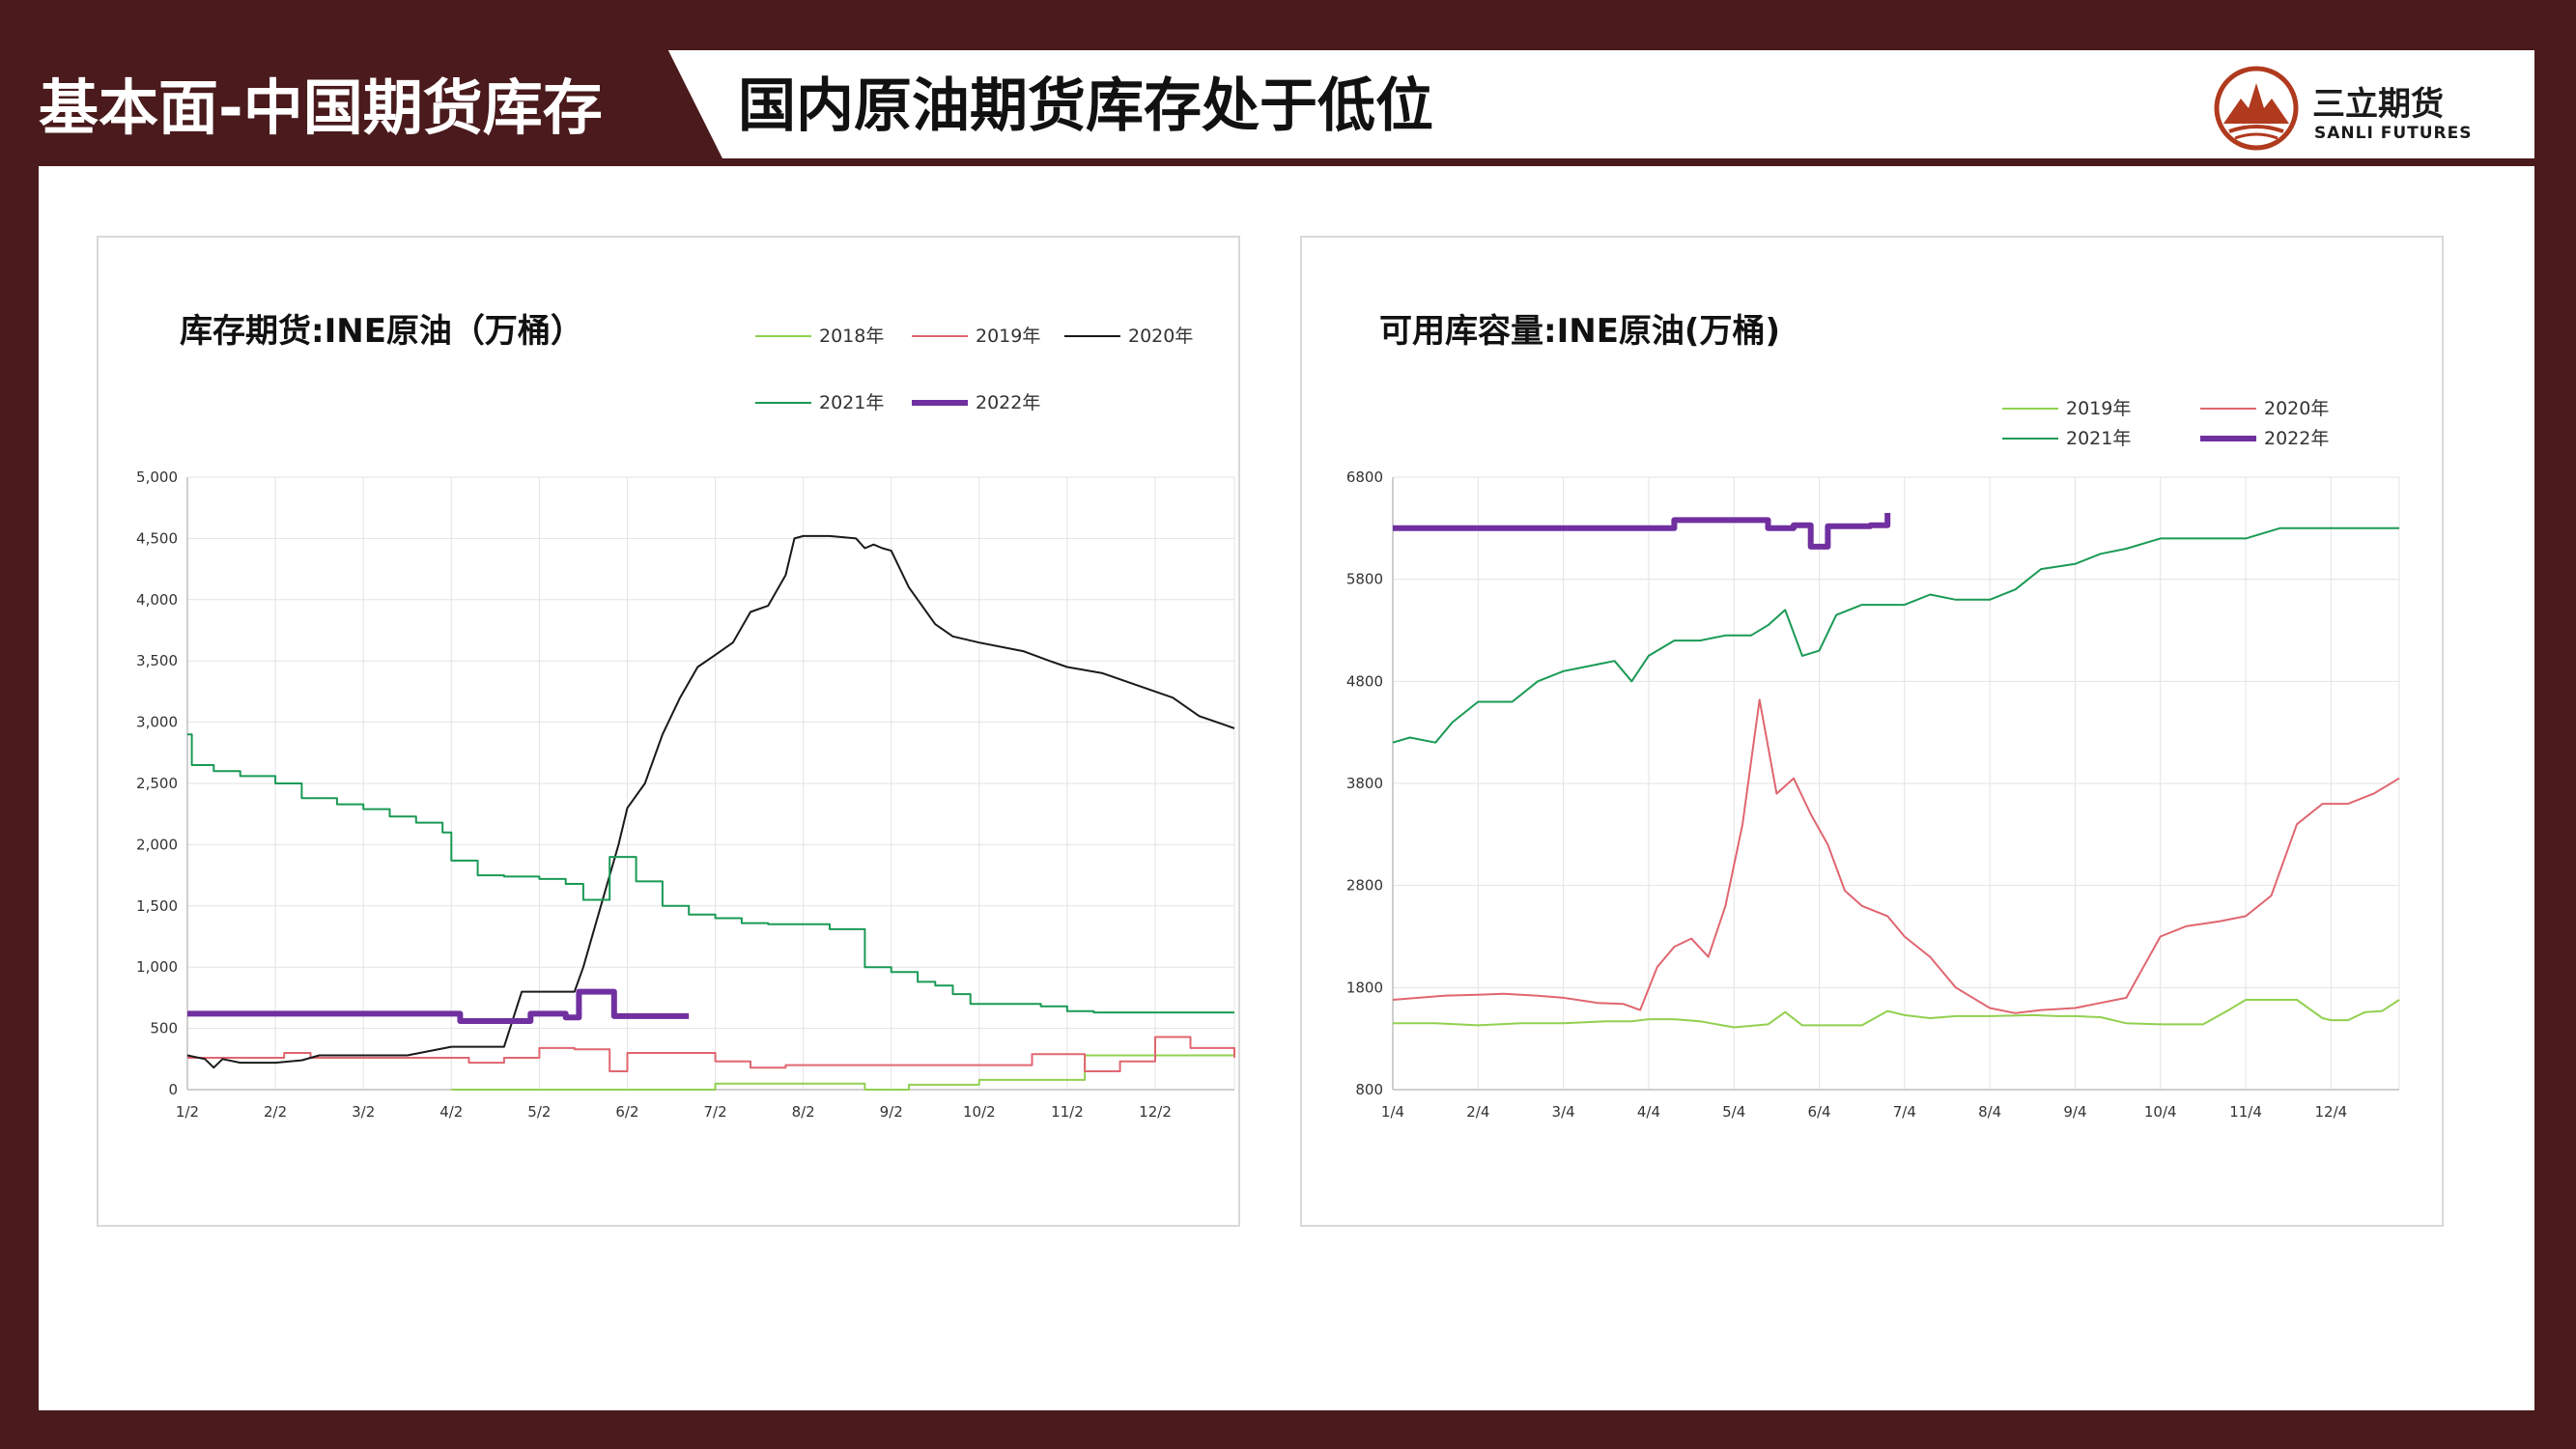 The image size is (2576, 1449). What do you see at coordinates (539, 1112) in the screenshot?
I see `x-tick-label: 5/2` at bounding box center [539, 1112].